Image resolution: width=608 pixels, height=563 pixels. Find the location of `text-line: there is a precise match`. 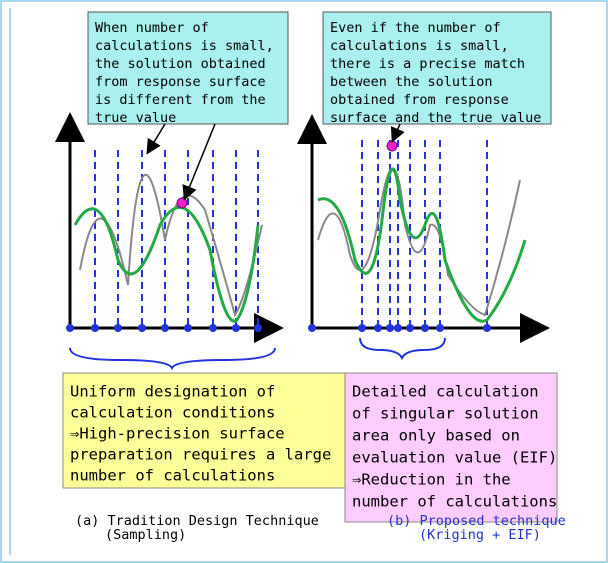

text-line: there is a precise match is located at coordinates (427, 64).